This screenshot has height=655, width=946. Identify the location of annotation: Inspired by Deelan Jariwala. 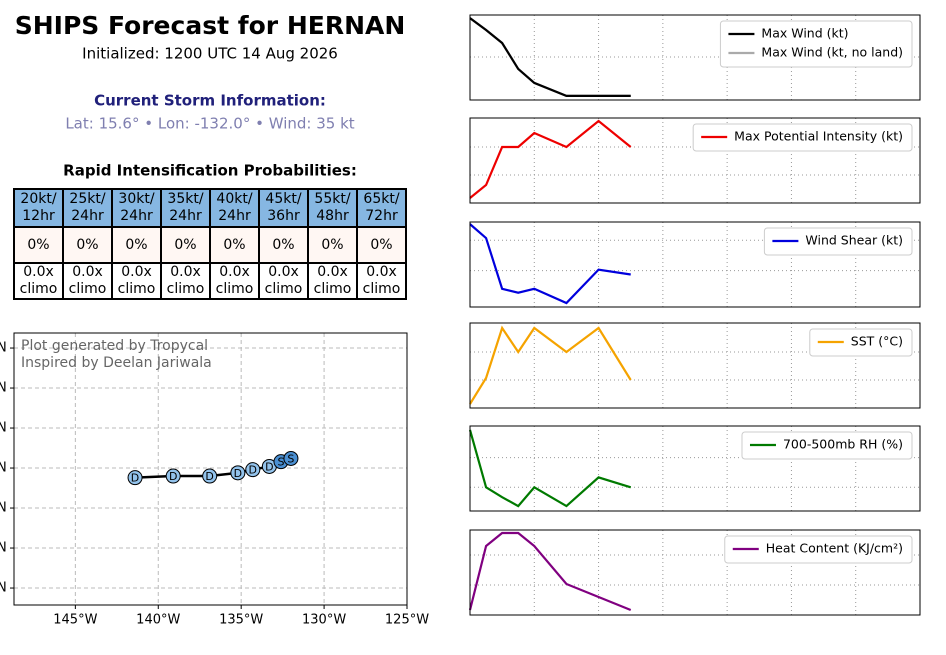
(116, 363).